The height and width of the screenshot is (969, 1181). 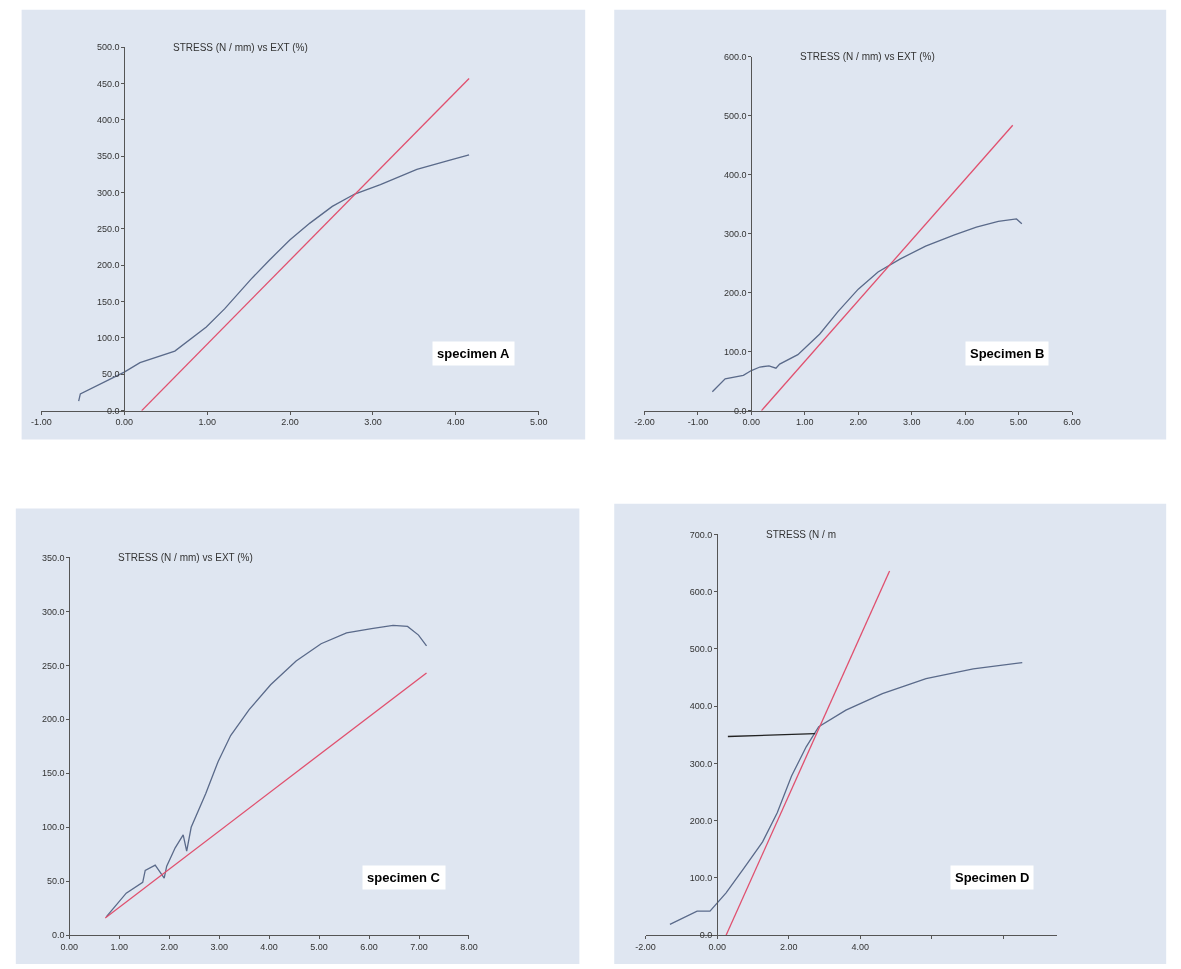 I want to click on x-tick-label: 7.00, so click(x=419, y=947).